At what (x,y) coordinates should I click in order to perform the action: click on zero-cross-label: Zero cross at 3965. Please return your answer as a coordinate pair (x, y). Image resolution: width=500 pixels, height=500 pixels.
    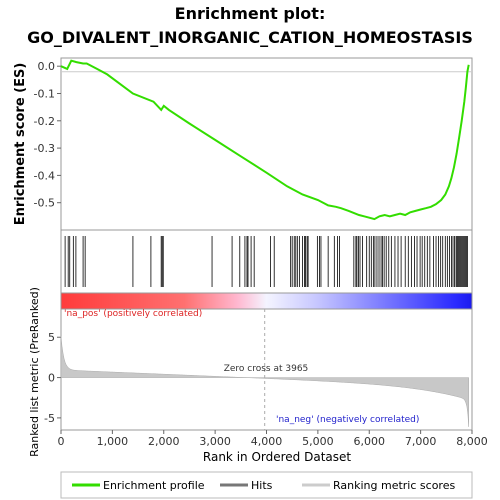
    Looking at the image, I should click on (266, 369).